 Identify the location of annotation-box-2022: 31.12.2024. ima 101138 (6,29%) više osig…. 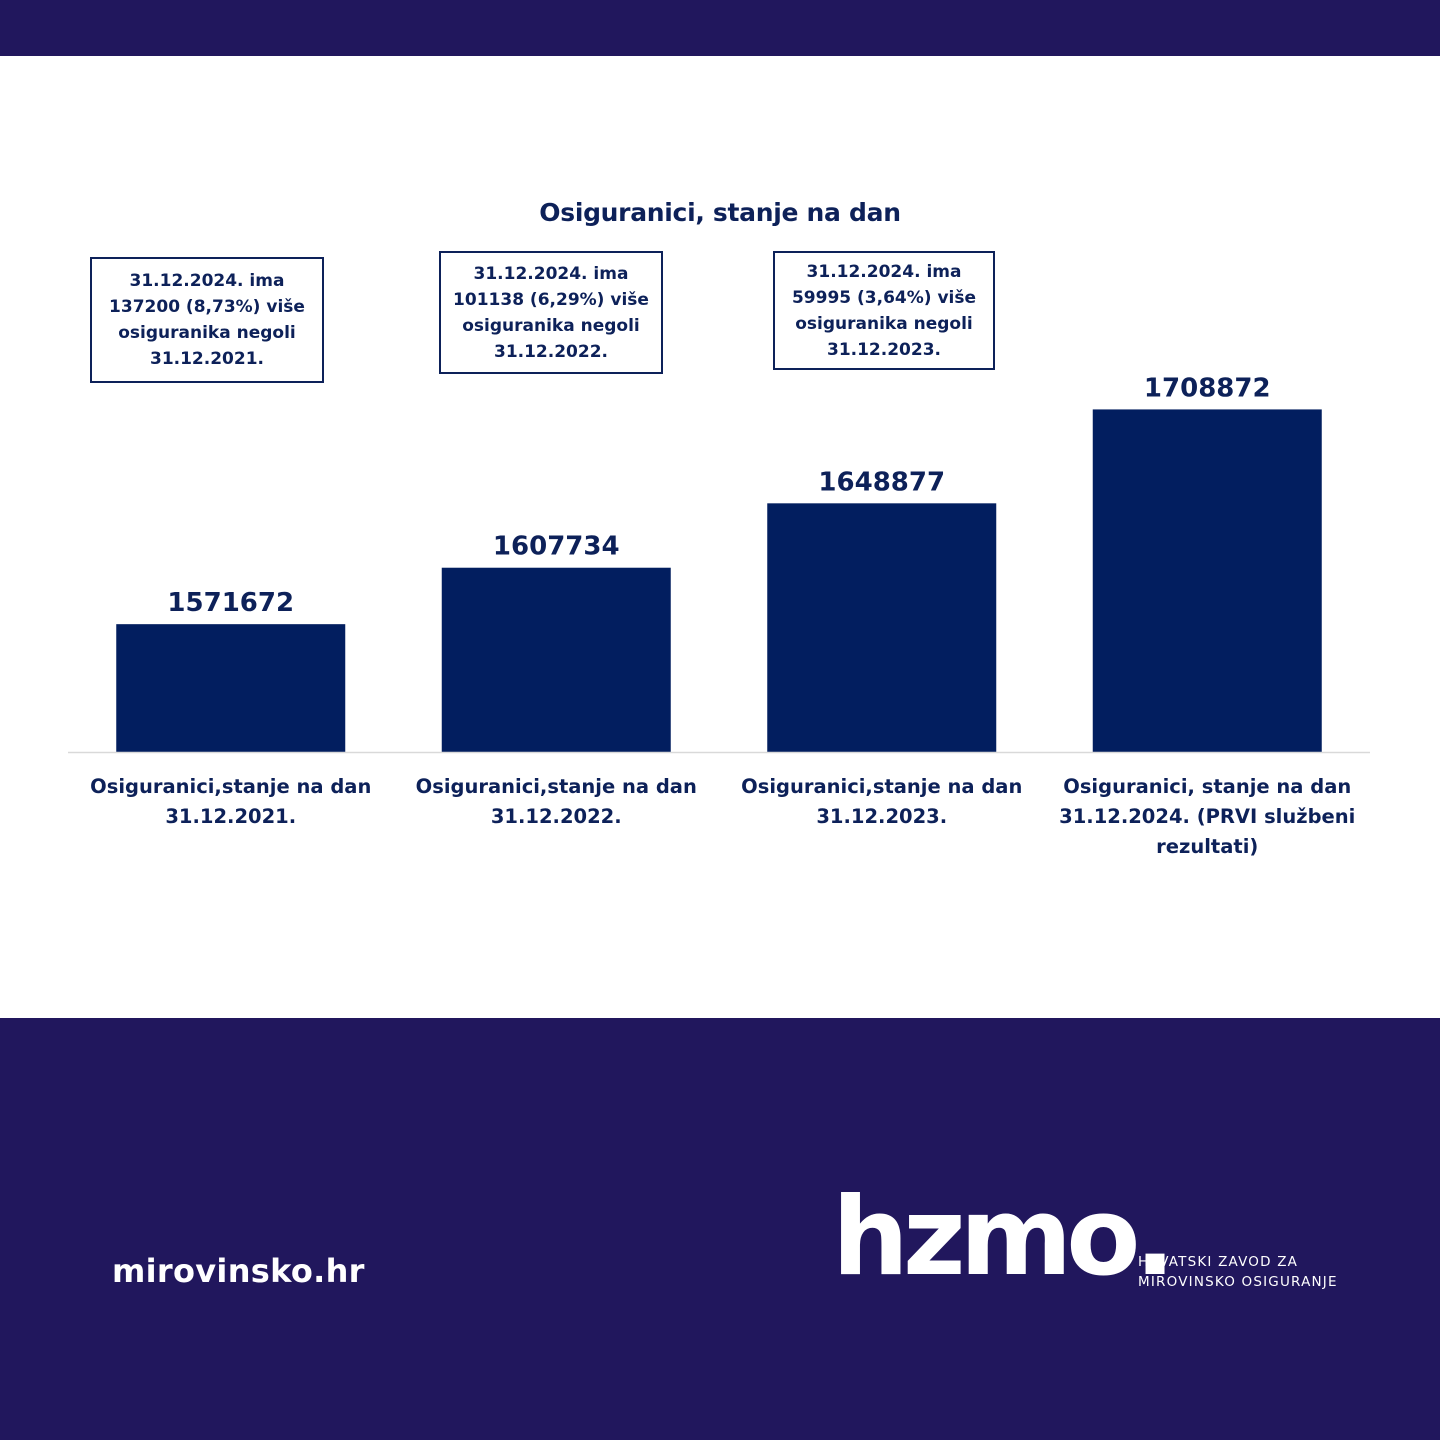
(551, 312).